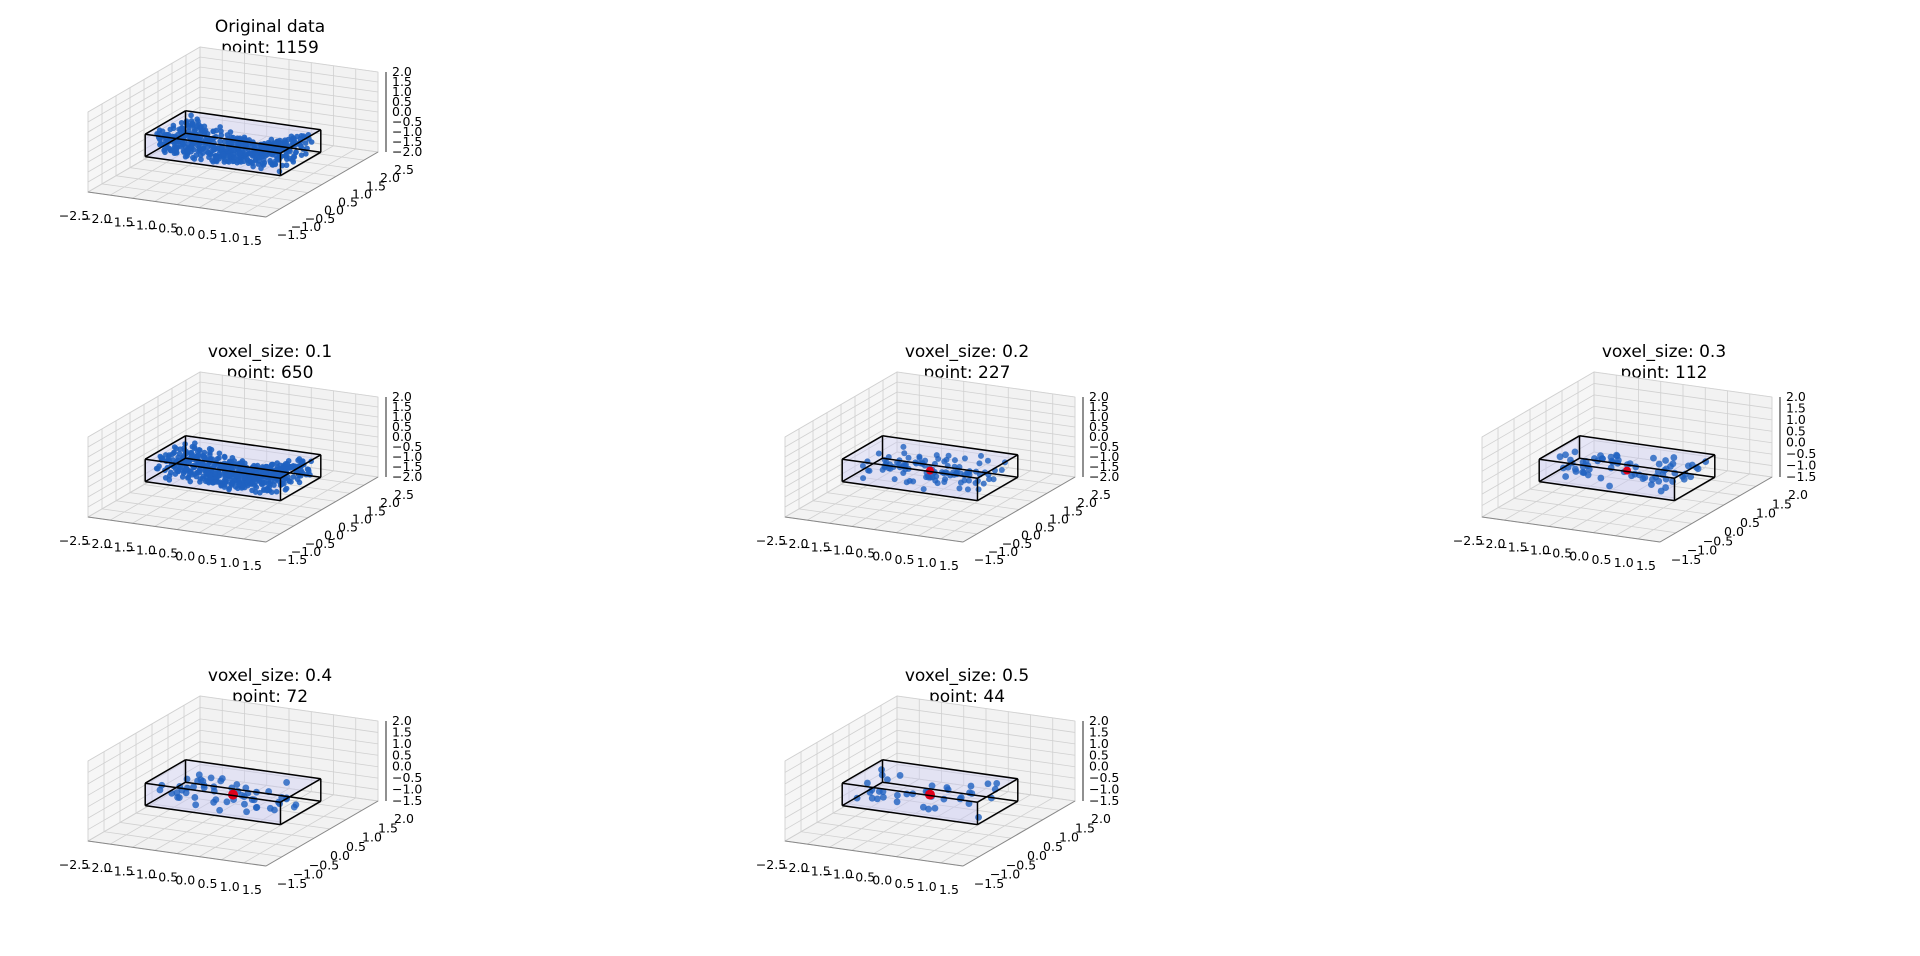  What do you see at coordinates (1087, 502) in the screenshot?
I see `y-tick-label: 2.0` at bounding box center [1087, 502].